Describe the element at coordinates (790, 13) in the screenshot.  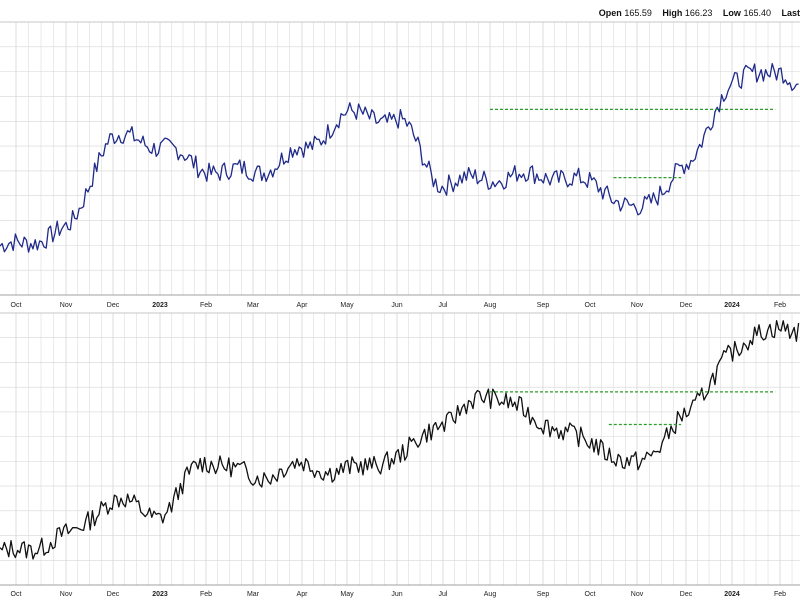
I see `last-label: Last` at that location.